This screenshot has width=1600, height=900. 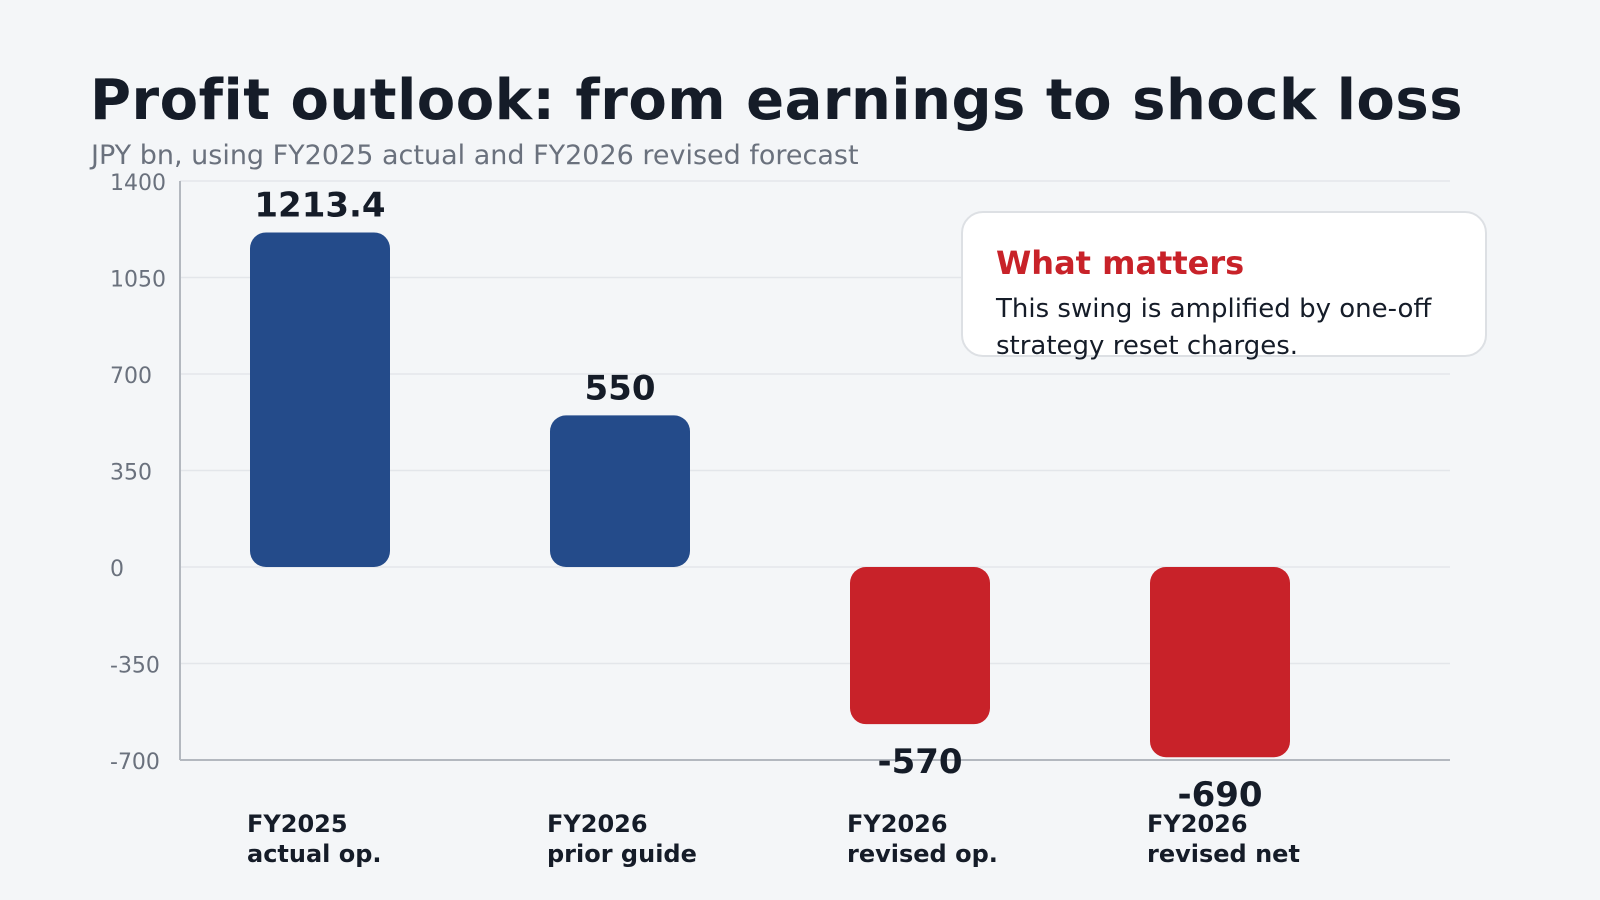 What do you see at coordinates (1223, 854) in the screenshot?
I see `x-category-label-line: revised net` at bounding box center [1223, 854].